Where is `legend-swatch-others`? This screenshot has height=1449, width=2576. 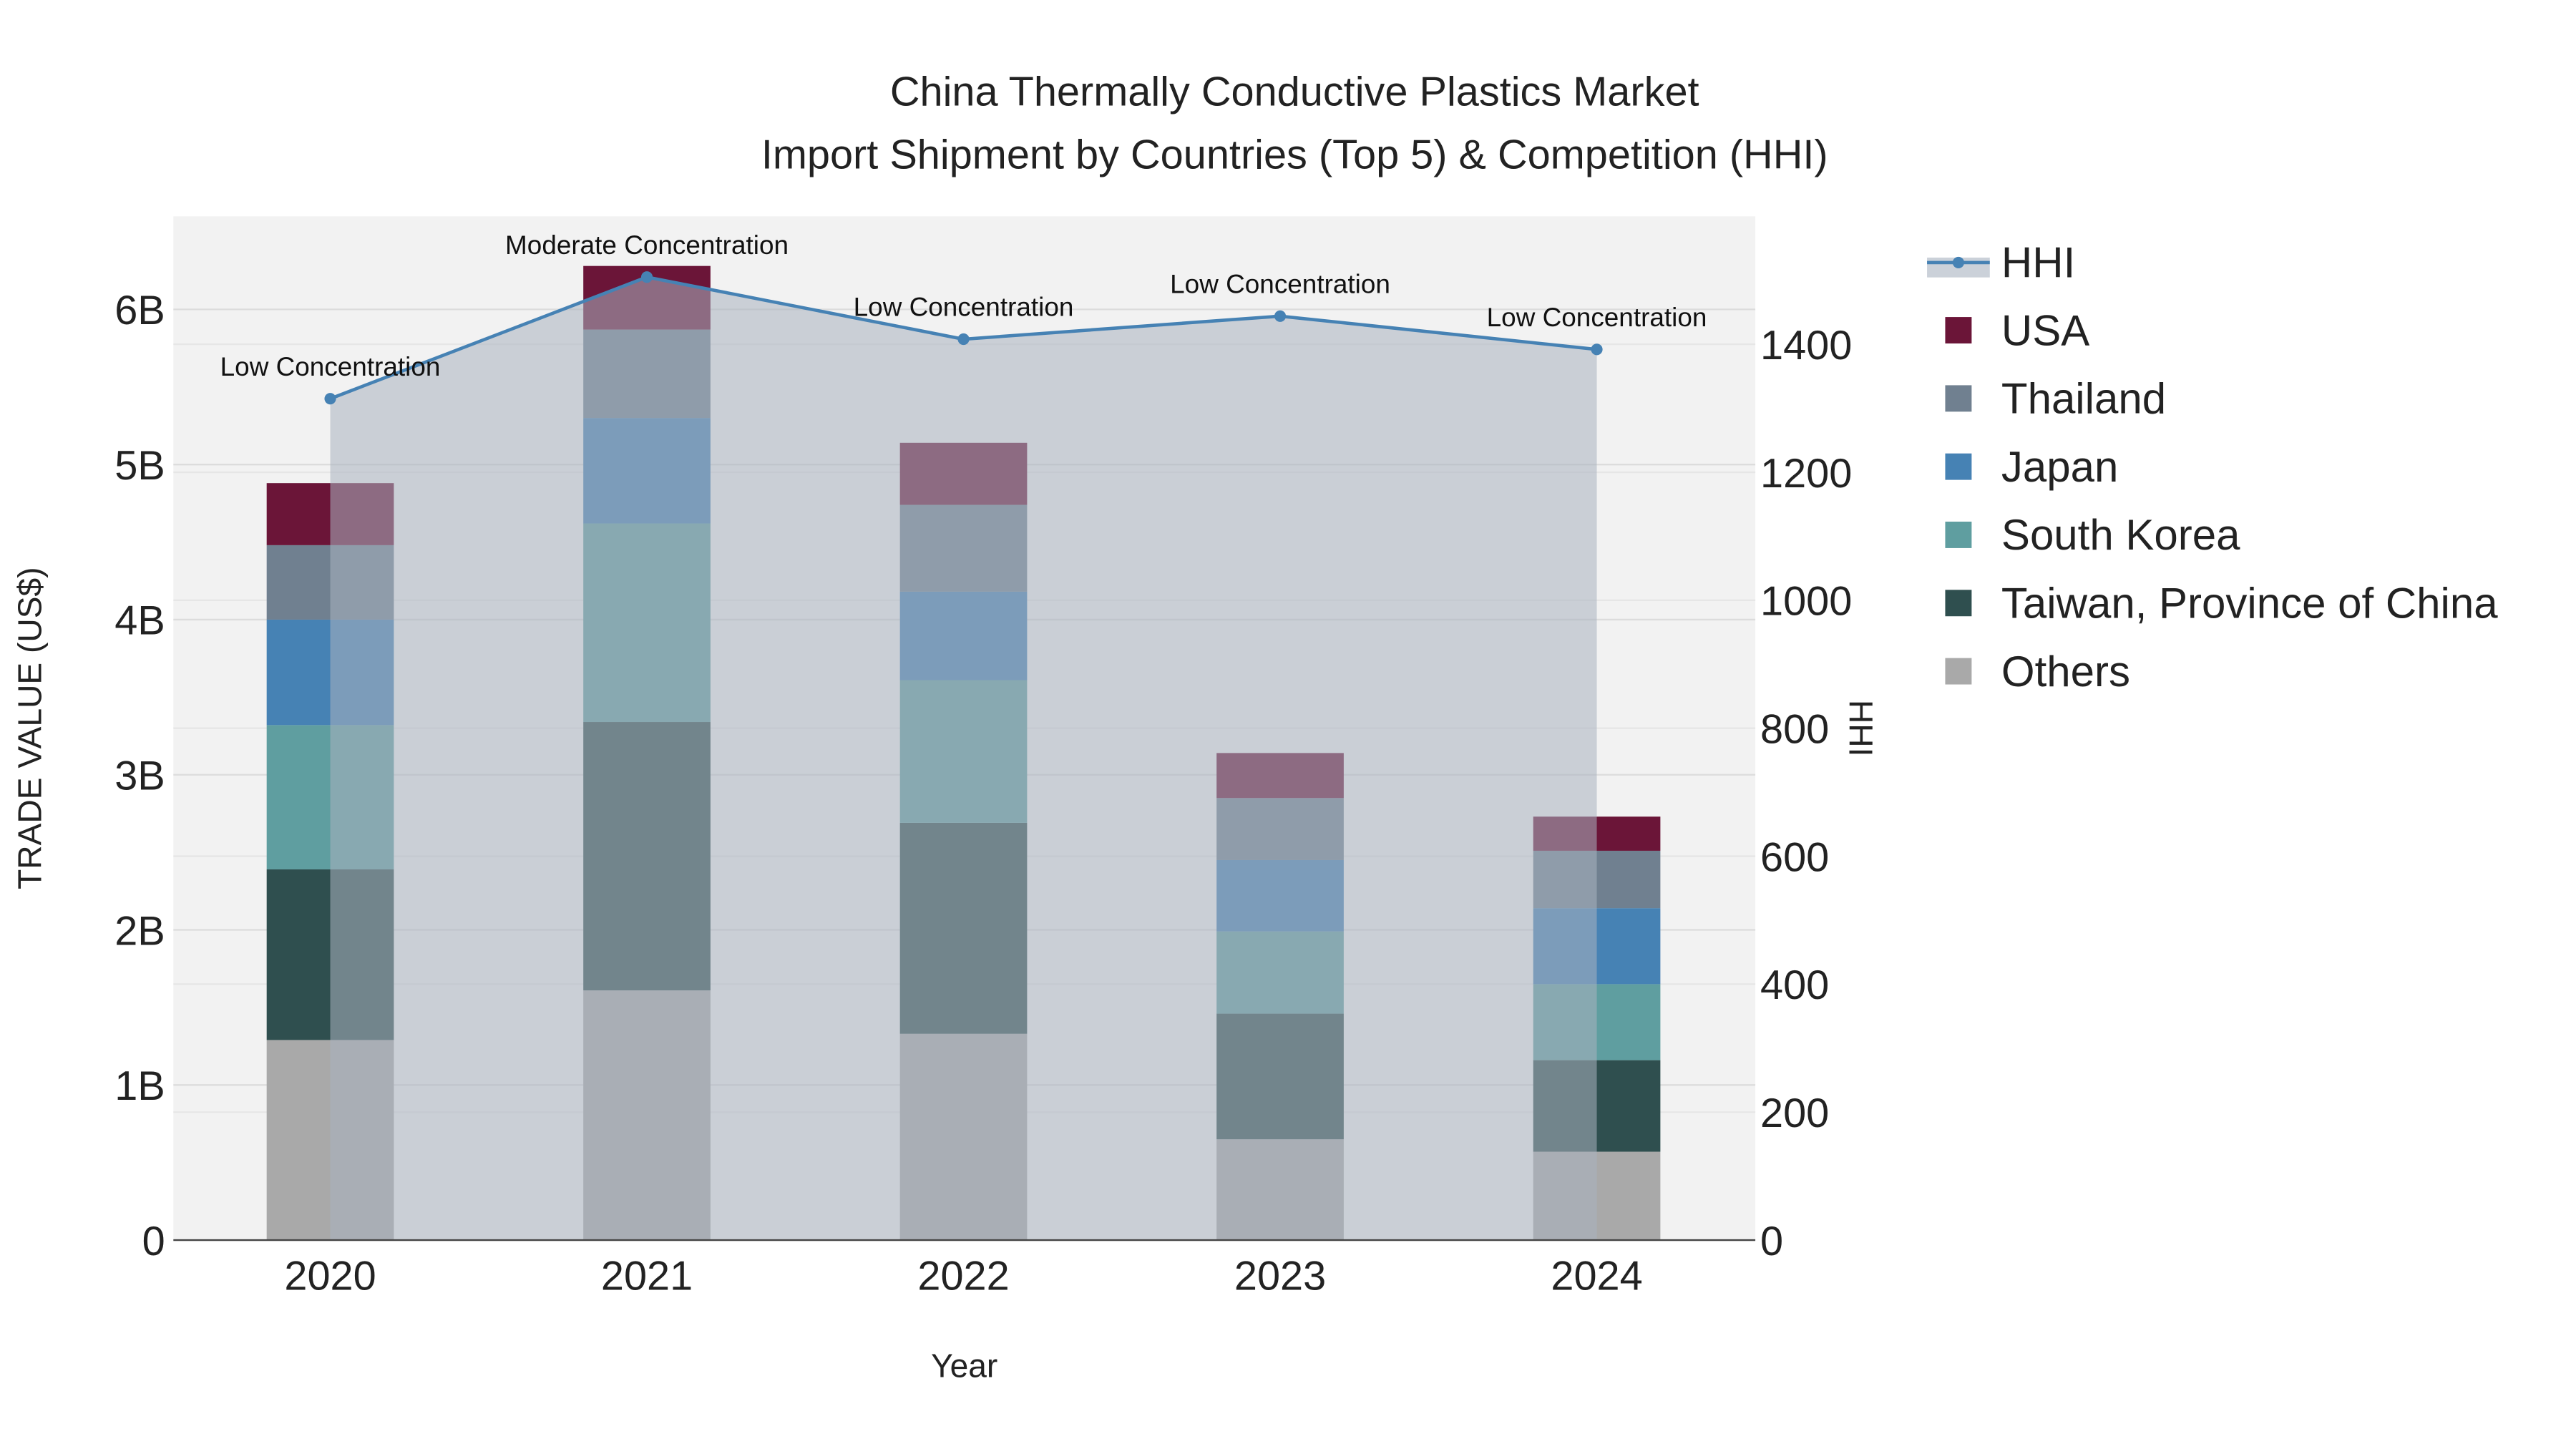 legend-swatch-others is located at coordinates (1958, 671).